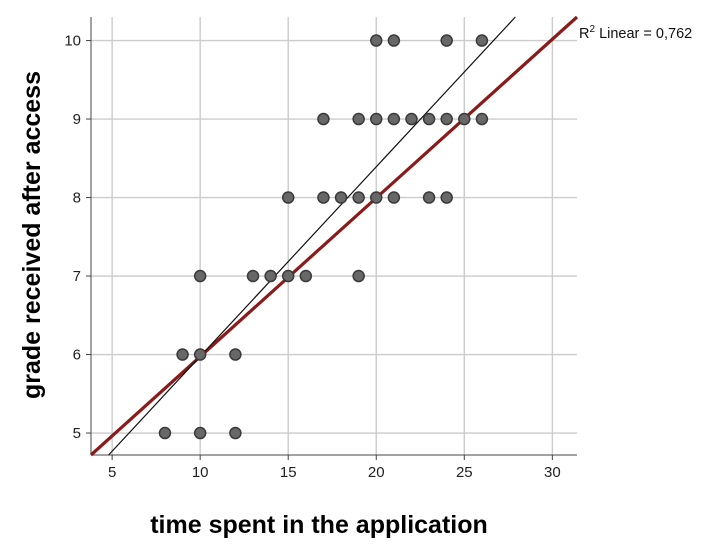 The width and height of the screenshot is (727, 546). What do you see at coordinates (77, 276) in the screenshot?
I see `y-tick-label-7: 7` at bounding box center [77, 276].